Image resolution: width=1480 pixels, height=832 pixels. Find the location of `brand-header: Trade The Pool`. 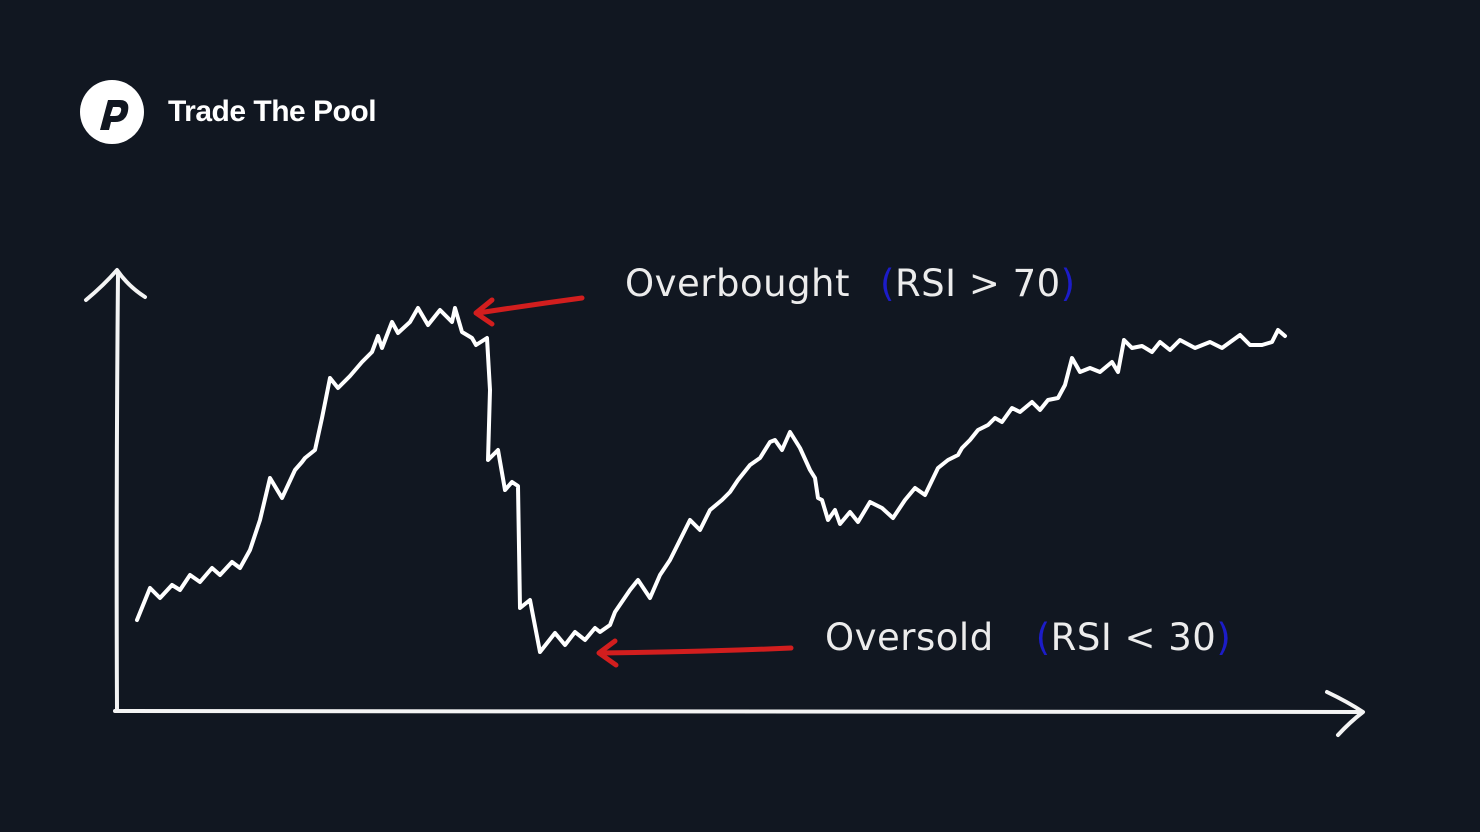

brand-header: Trade The Pool is located at coordinates (228, 112).